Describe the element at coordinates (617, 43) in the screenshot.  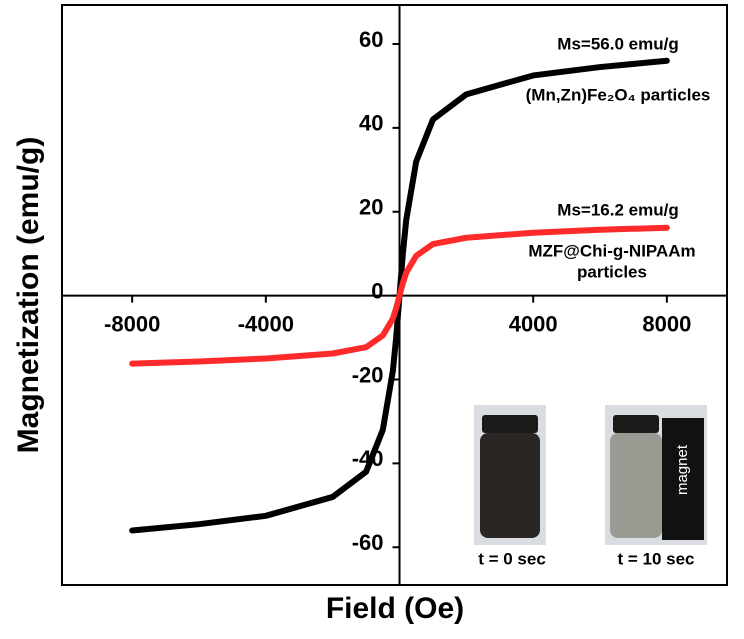
I see `annotation: Ms=56.0 emu/g` at that location.